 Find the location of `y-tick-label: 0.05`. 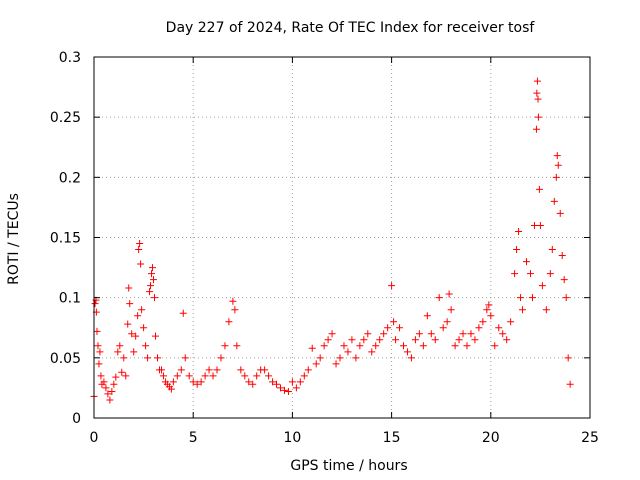

y-tick-label: 0.05 is located at coordinates (65, 359).